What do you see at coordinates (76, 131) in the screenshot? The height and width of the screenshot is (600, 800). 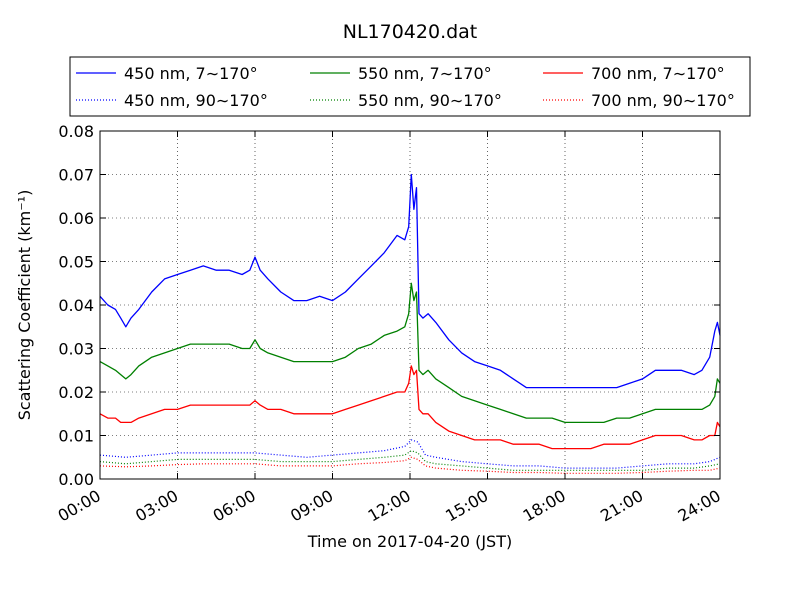 I see `y-tick-label: 0.08` at bounding box center [76, 131].